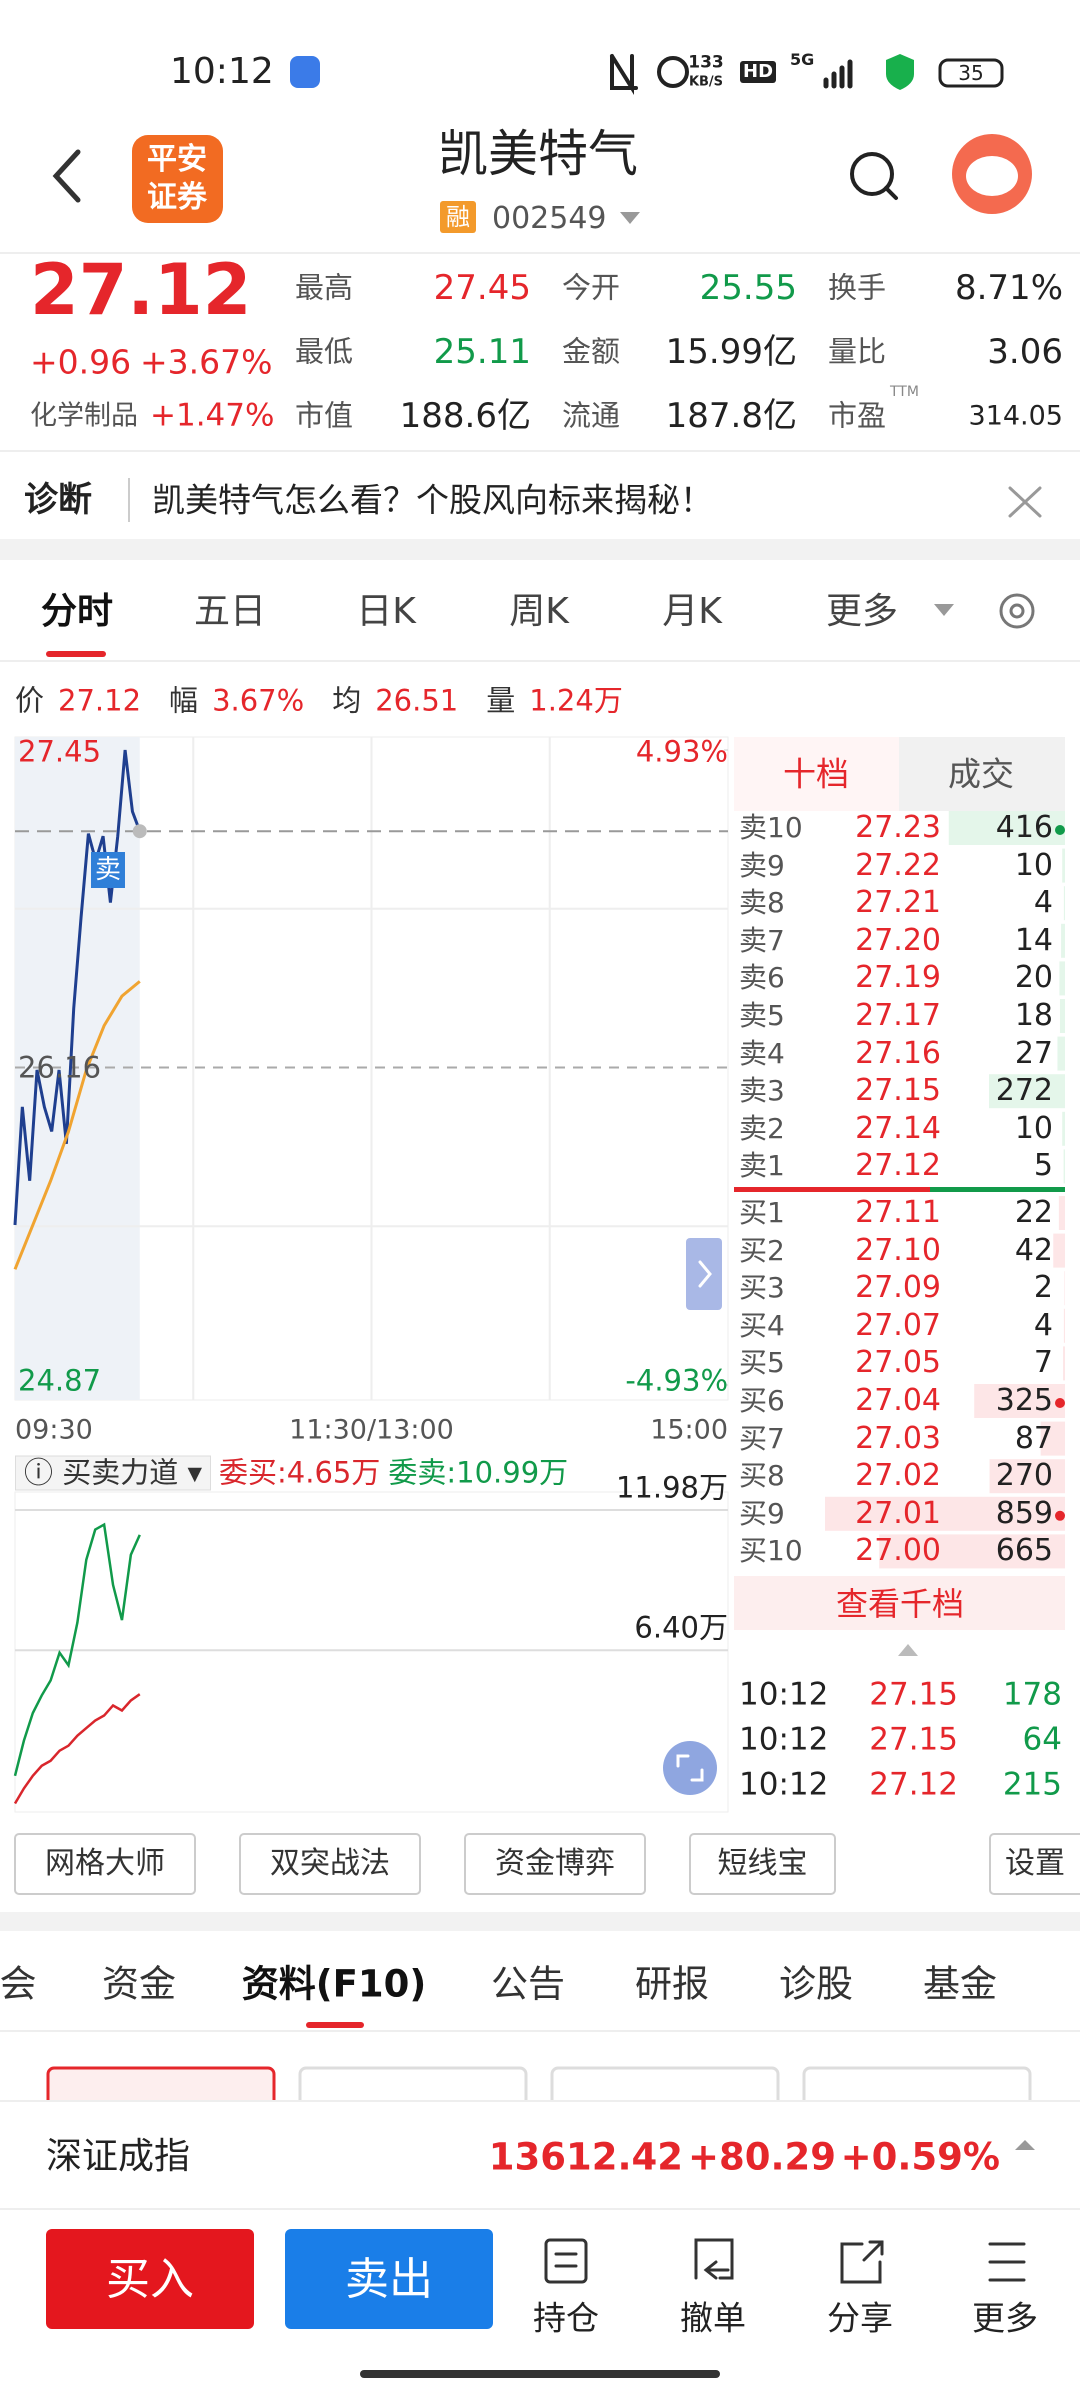 This screenshot has width=1080, height=2400. I want to click on network-label: 5G, so click(802, 59).